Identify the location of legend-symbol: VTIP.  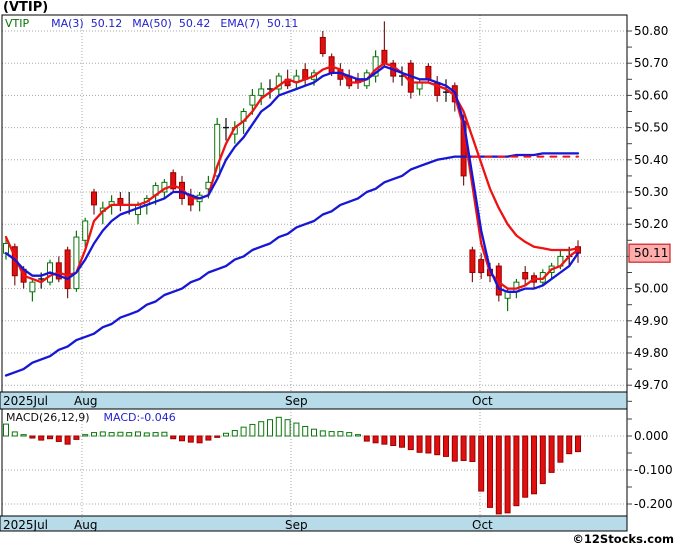
(17, 23).